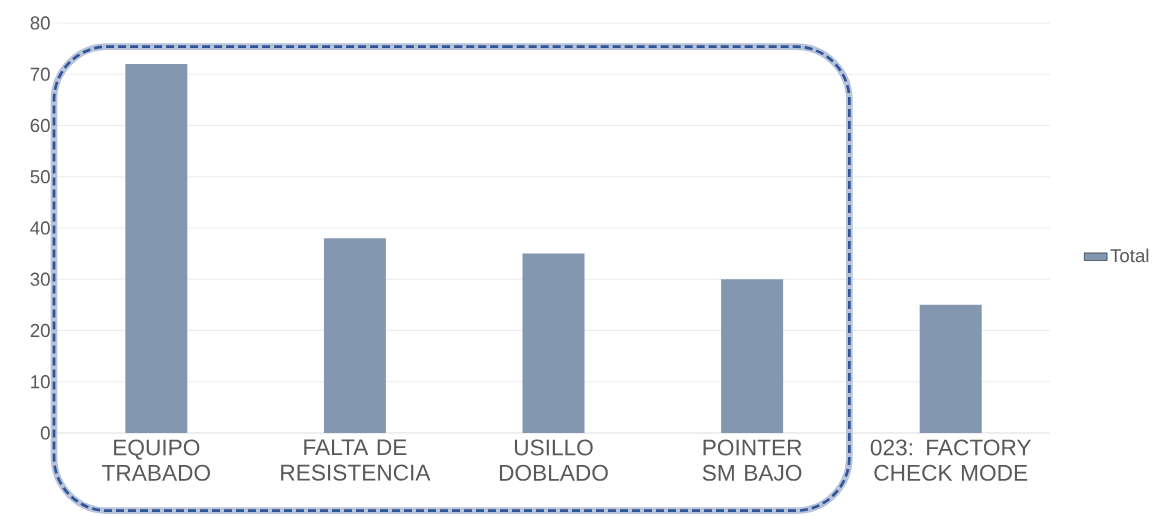 This screenshot has width=1162, height=516. I want to click on y-tick-label: 50, so click(40, 177).